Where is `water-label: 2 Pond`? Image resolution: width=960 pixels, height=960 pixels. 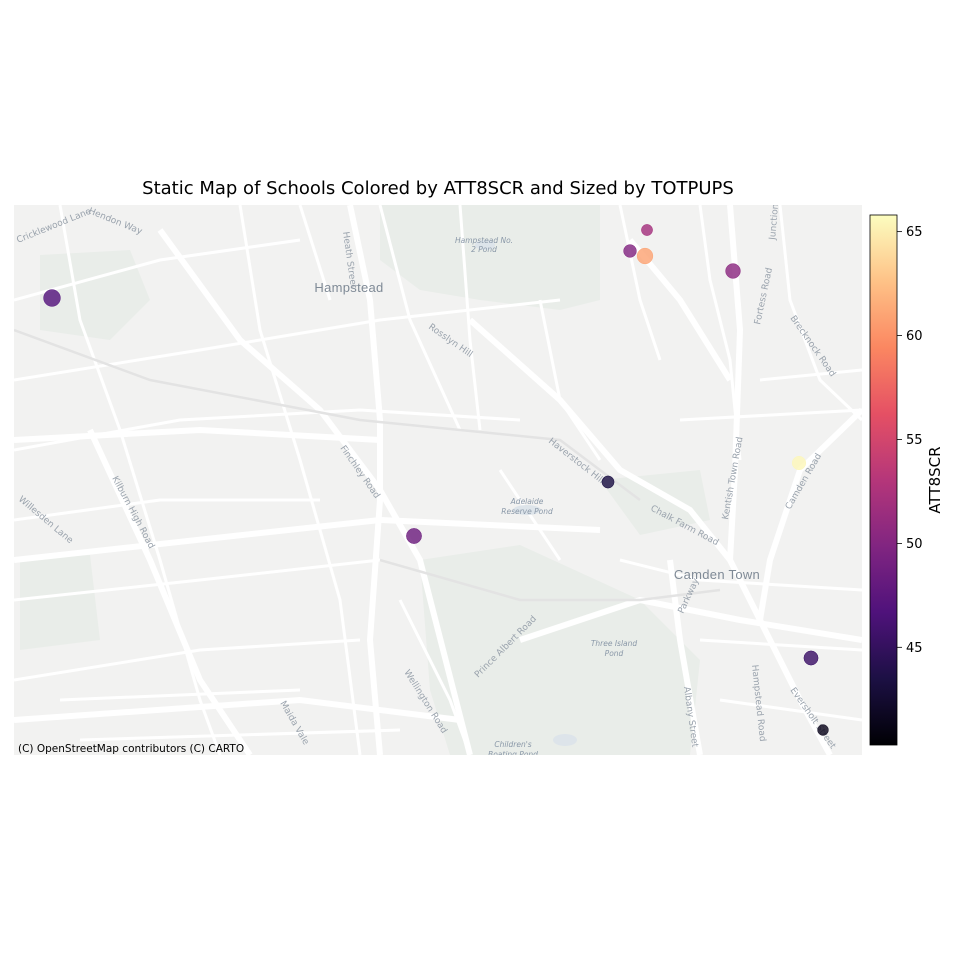
water-label: 2 Pond is located at coordinates (484, 249).